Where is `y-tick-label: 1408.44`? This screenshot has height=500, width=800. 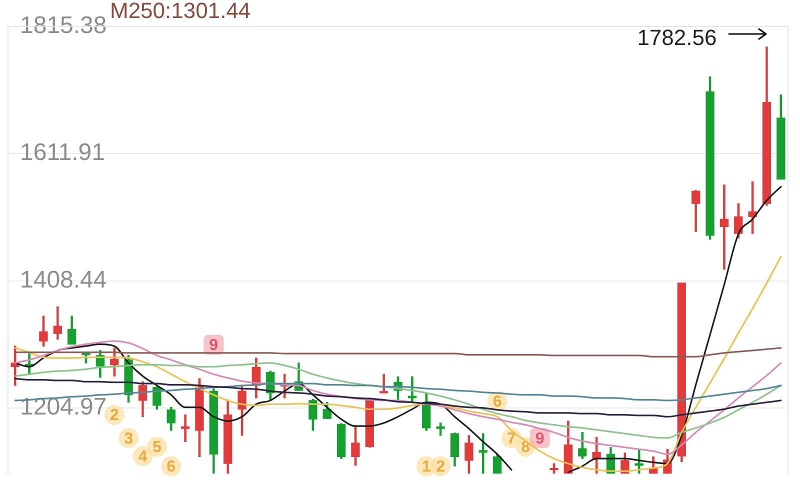 y-tick-label: 1408.44 is located at coordinates (63, 280).